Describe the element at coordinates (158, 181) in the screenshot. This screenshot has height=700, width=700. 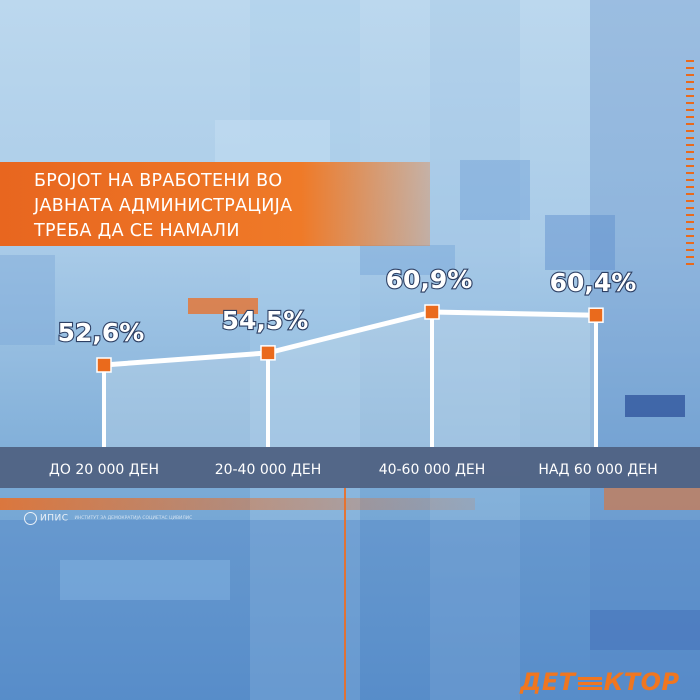
I see `title-line-1: БРОЈОТ НА ВРАБОТЕНИ ВО` at that location.